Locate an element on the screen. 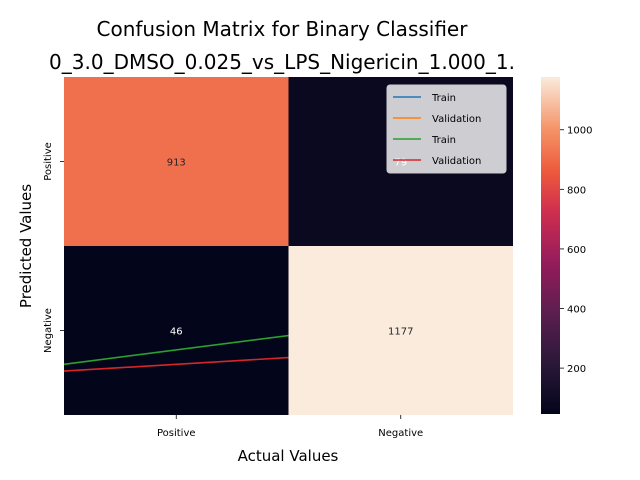 The width and height of the screenshot is (640, 480). legend: Train Validation Train Validation is located at coordinates (446, 129).